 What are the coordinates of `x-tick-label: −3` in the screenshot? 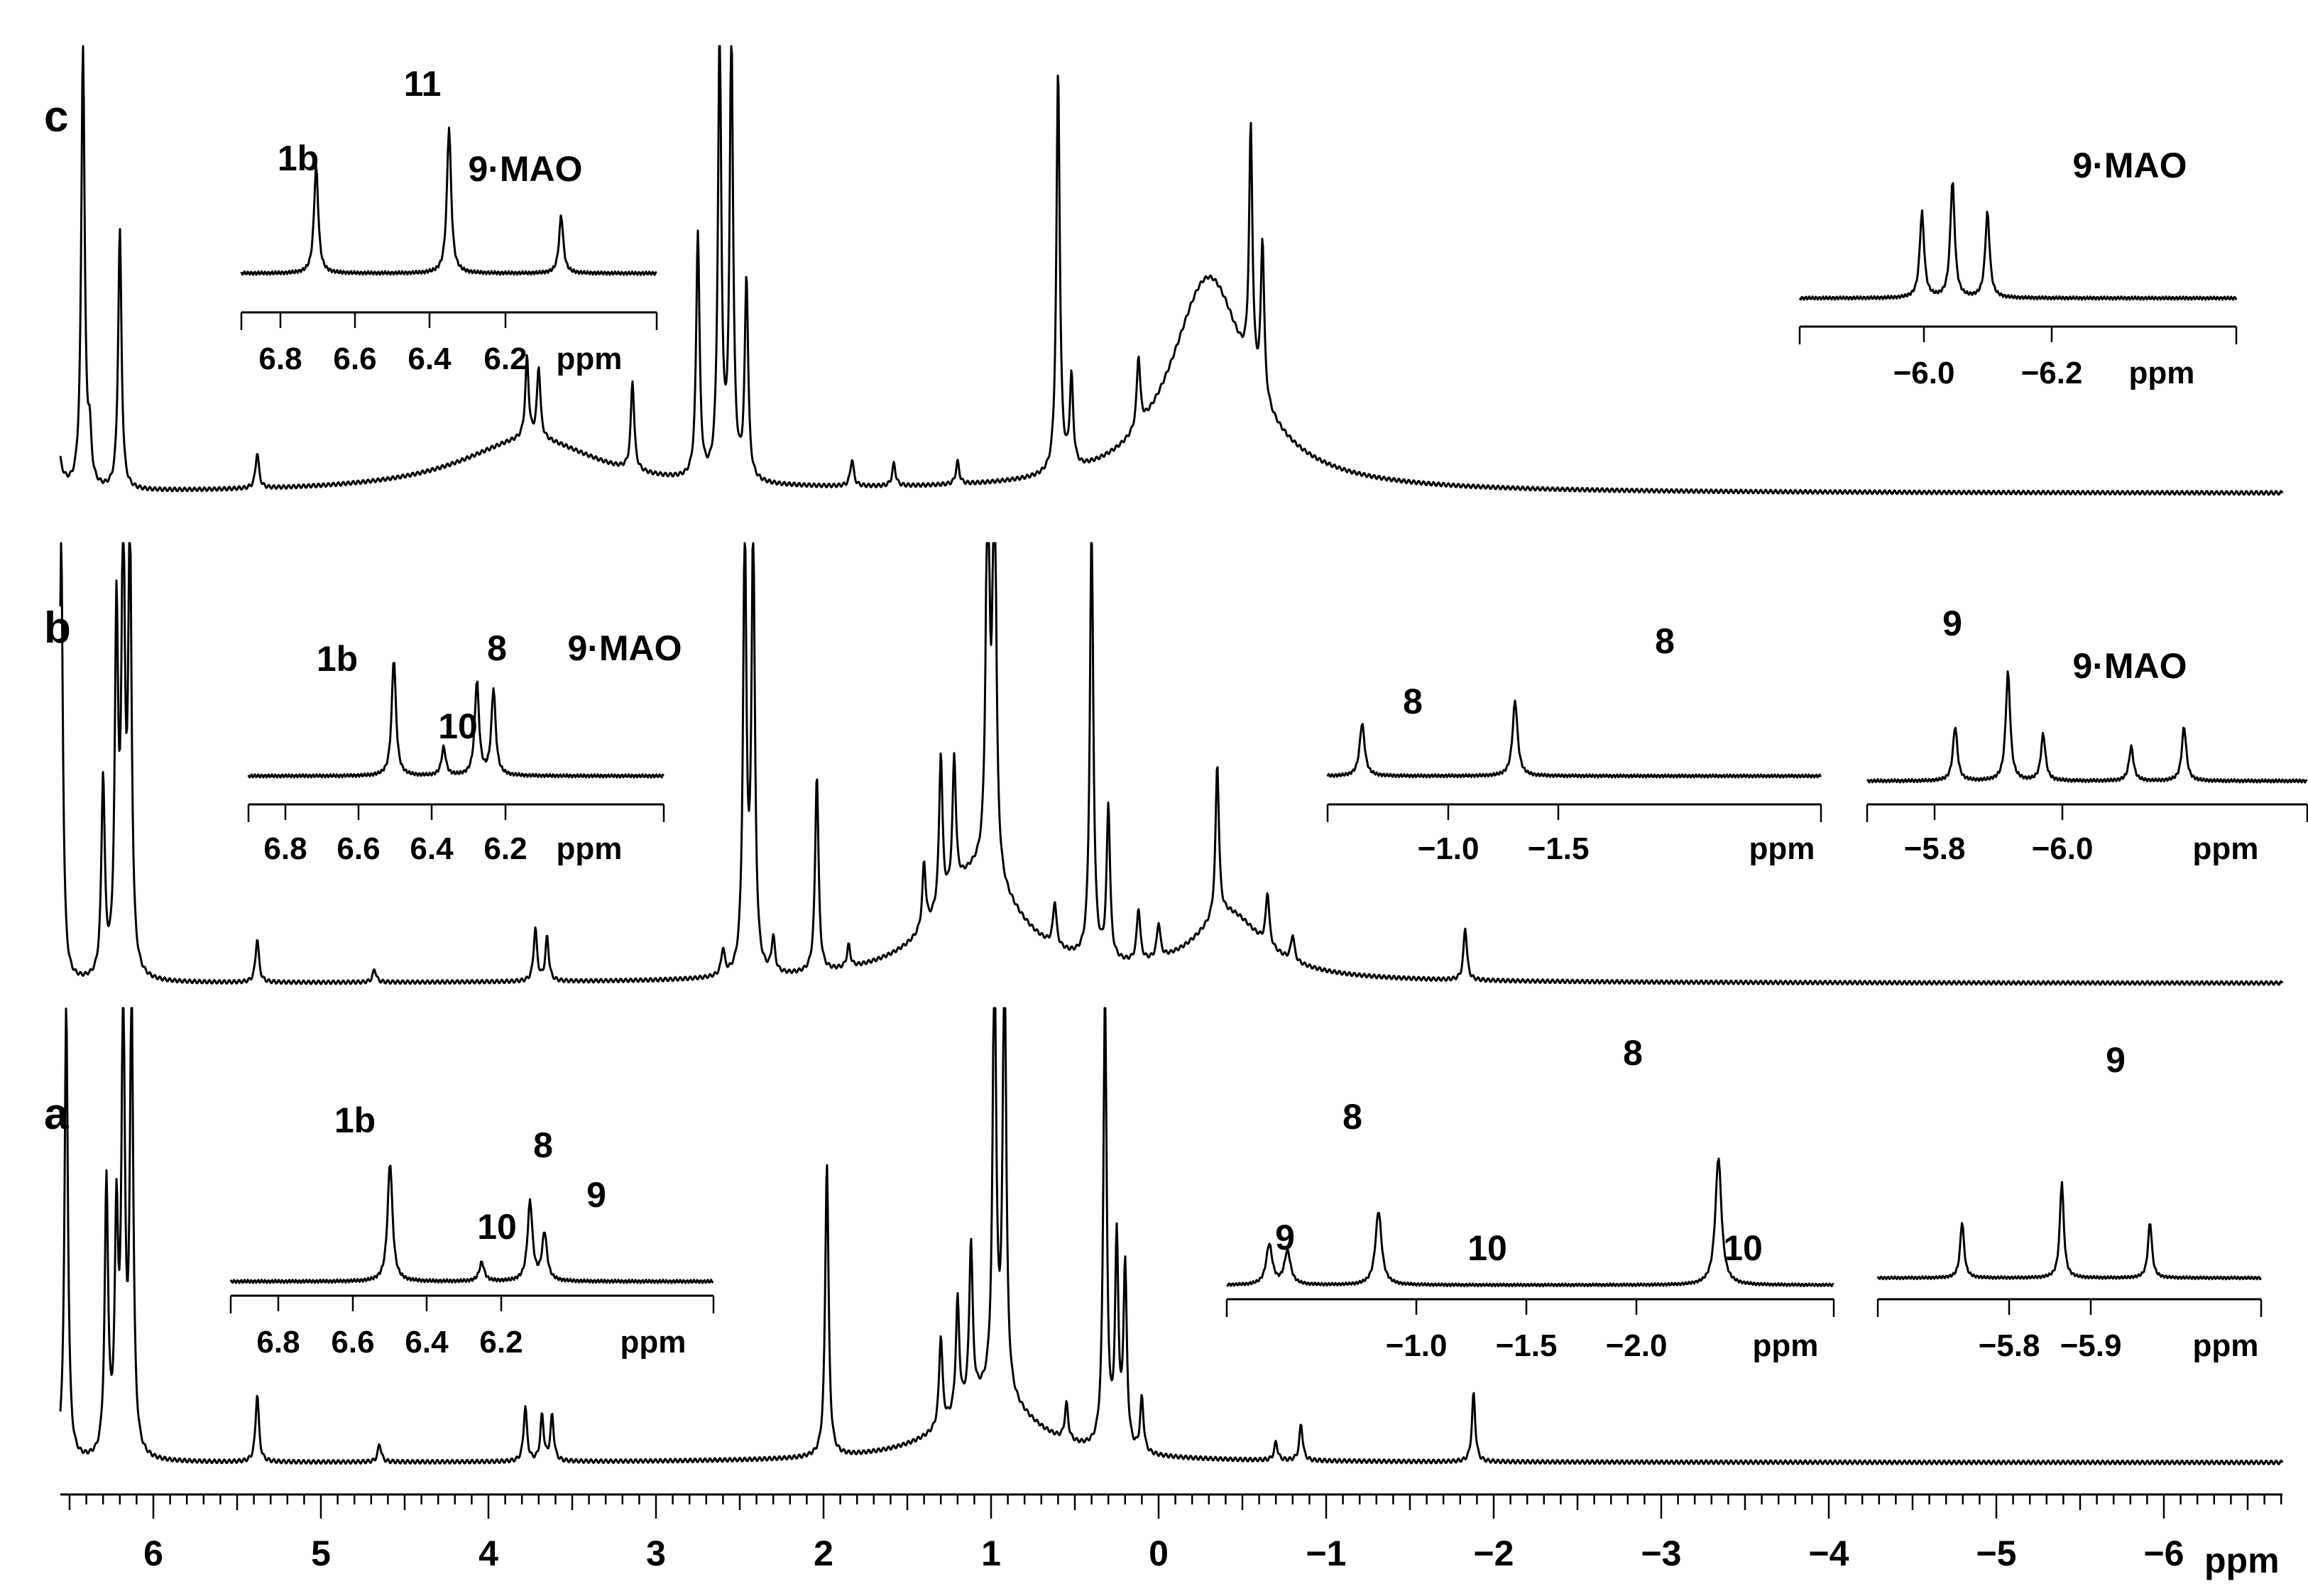 It's located at (1661, 1554).